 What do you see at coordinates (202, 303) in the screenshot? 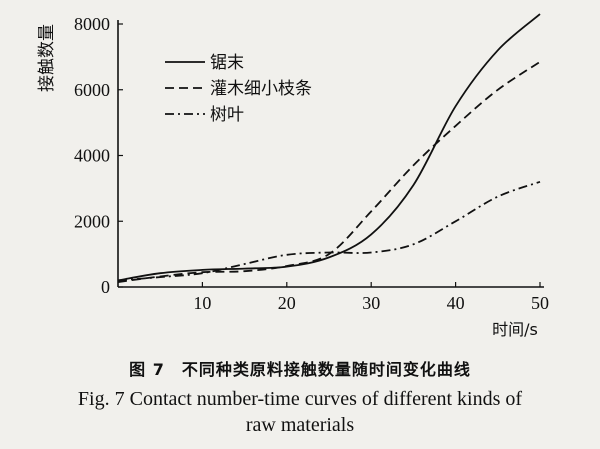
I see `x-tick-label: 10` at bounding box center [202, 303].